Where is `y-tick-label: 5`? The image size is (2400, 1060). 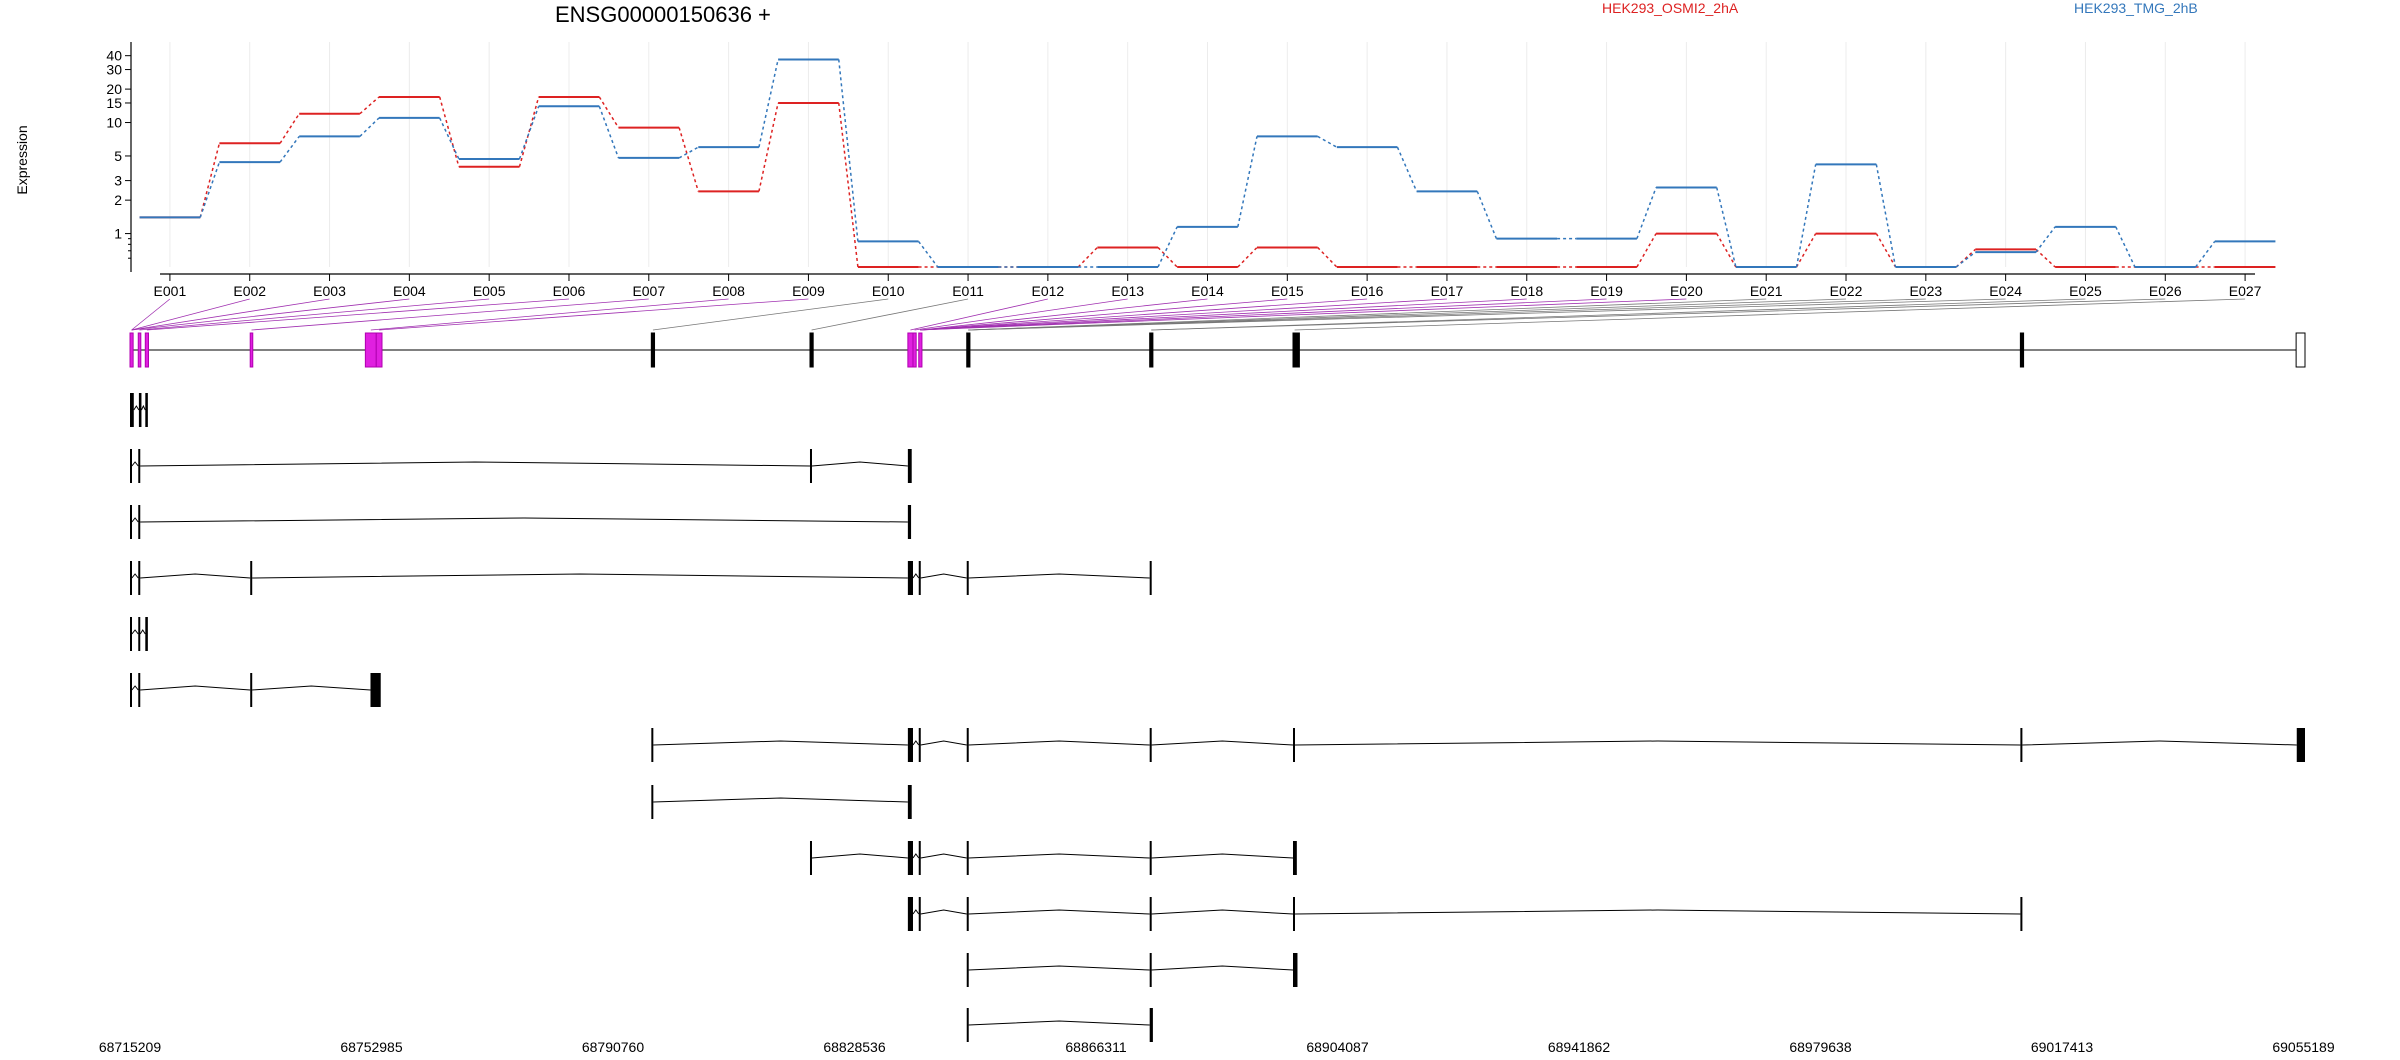 y-tick-label: 5 is located at coordinates (118, 156).